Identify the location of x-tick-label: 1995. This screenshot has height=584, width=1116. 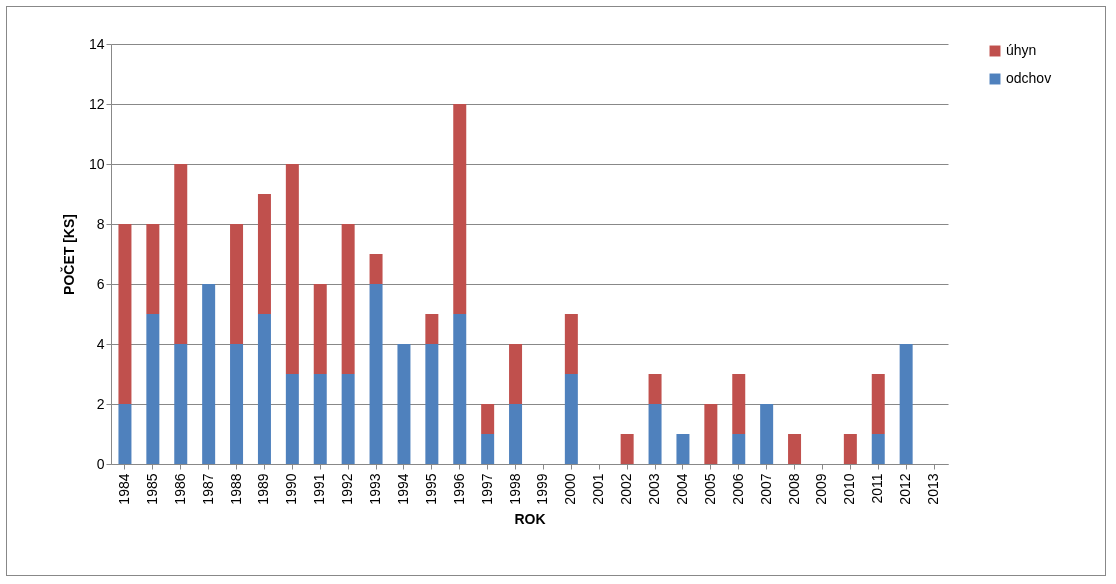
(430, 489).